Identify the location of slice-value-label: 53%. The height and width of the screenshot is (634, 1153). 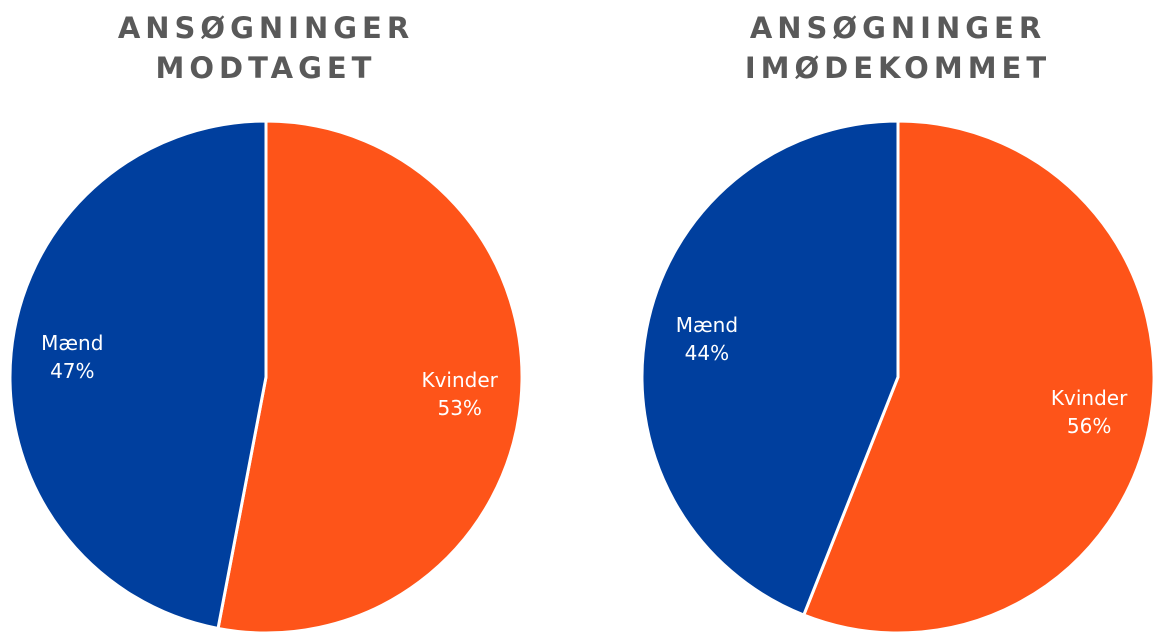
(459, 408).